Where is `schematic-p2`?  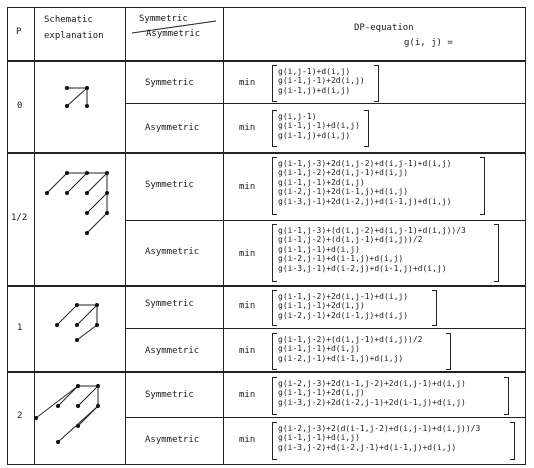 schematic-p2 is located at coordinates (67, 414).